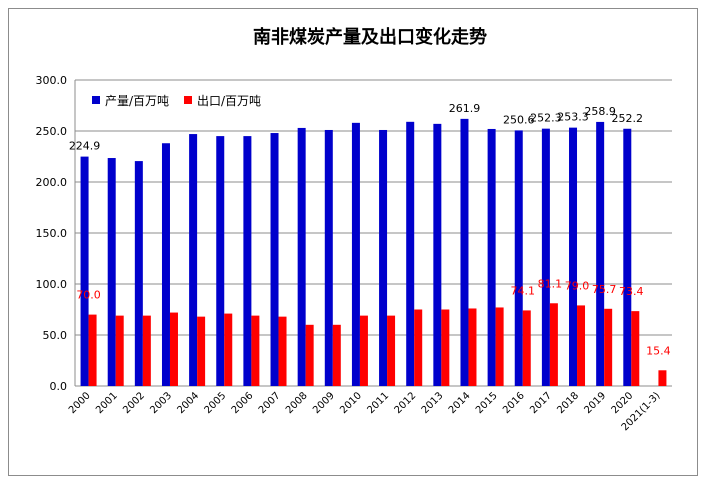 This screenshot has width=707, height=481. Describe the element at coordinates (351, 403) in the screenshot. I see `x-tick-label: 2010` at that location.